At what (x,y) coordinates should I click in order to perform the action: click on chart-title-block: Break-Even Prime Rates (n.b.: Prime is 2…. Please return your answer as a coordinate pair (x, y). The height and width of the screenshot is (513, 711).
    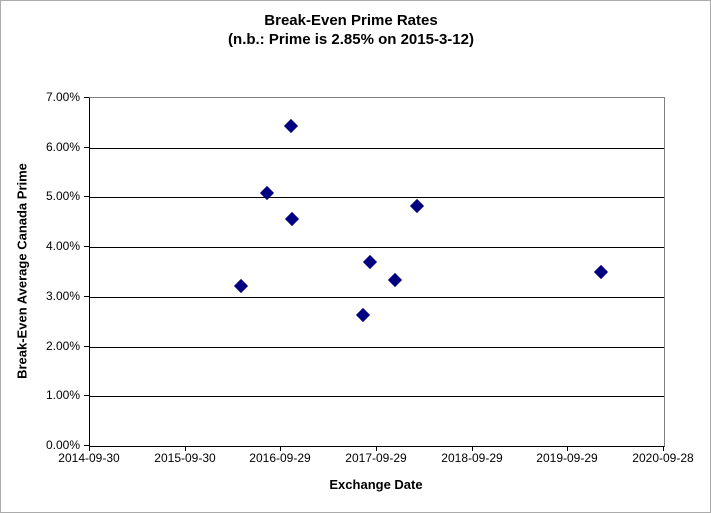
    Looking at the image, I should click on (351, 30).